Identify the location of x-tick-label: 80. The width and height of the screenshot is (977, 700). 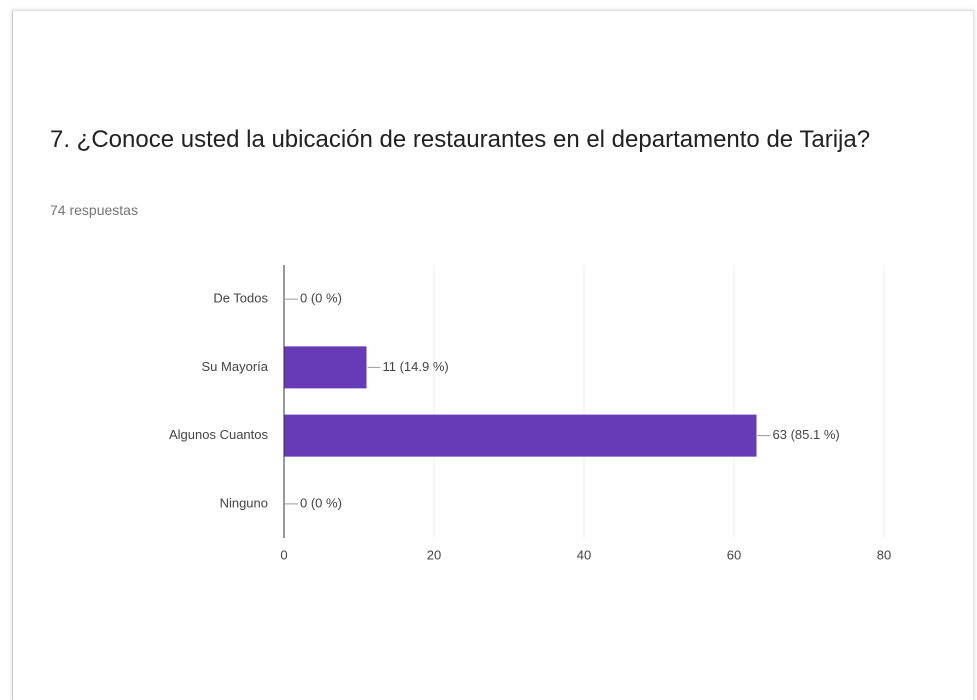
(884, 554).